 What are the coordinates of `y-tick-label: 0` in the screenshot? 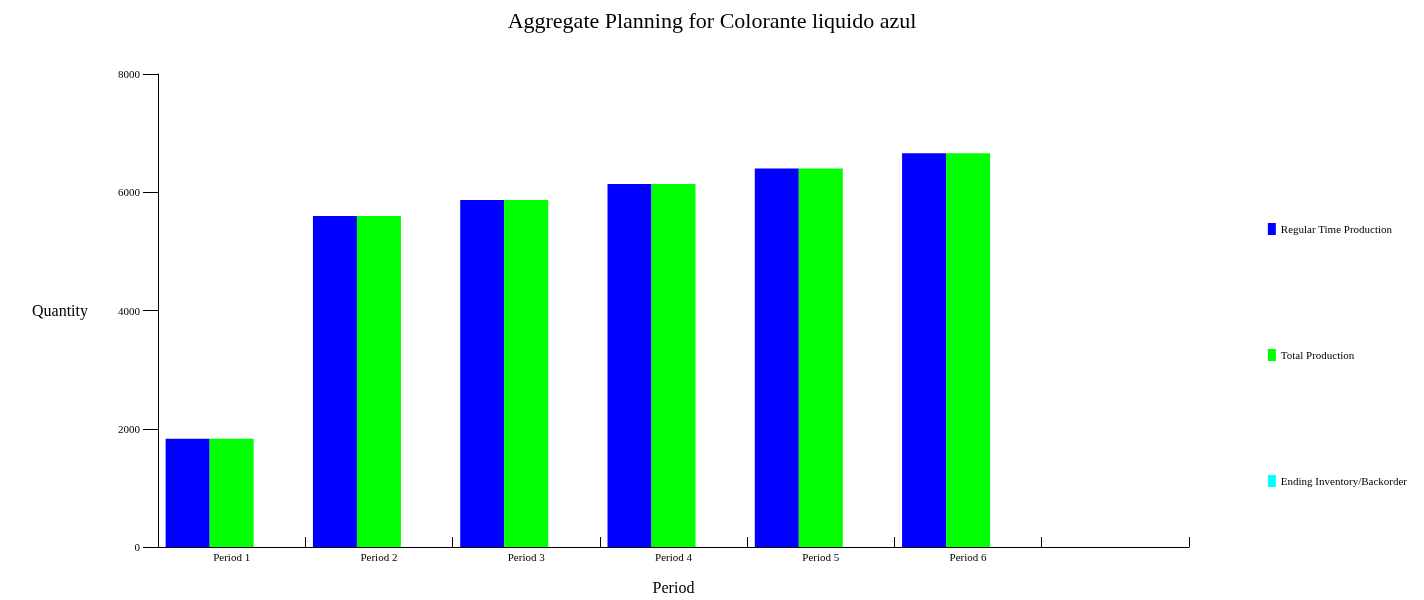 It's located at (137, 547).